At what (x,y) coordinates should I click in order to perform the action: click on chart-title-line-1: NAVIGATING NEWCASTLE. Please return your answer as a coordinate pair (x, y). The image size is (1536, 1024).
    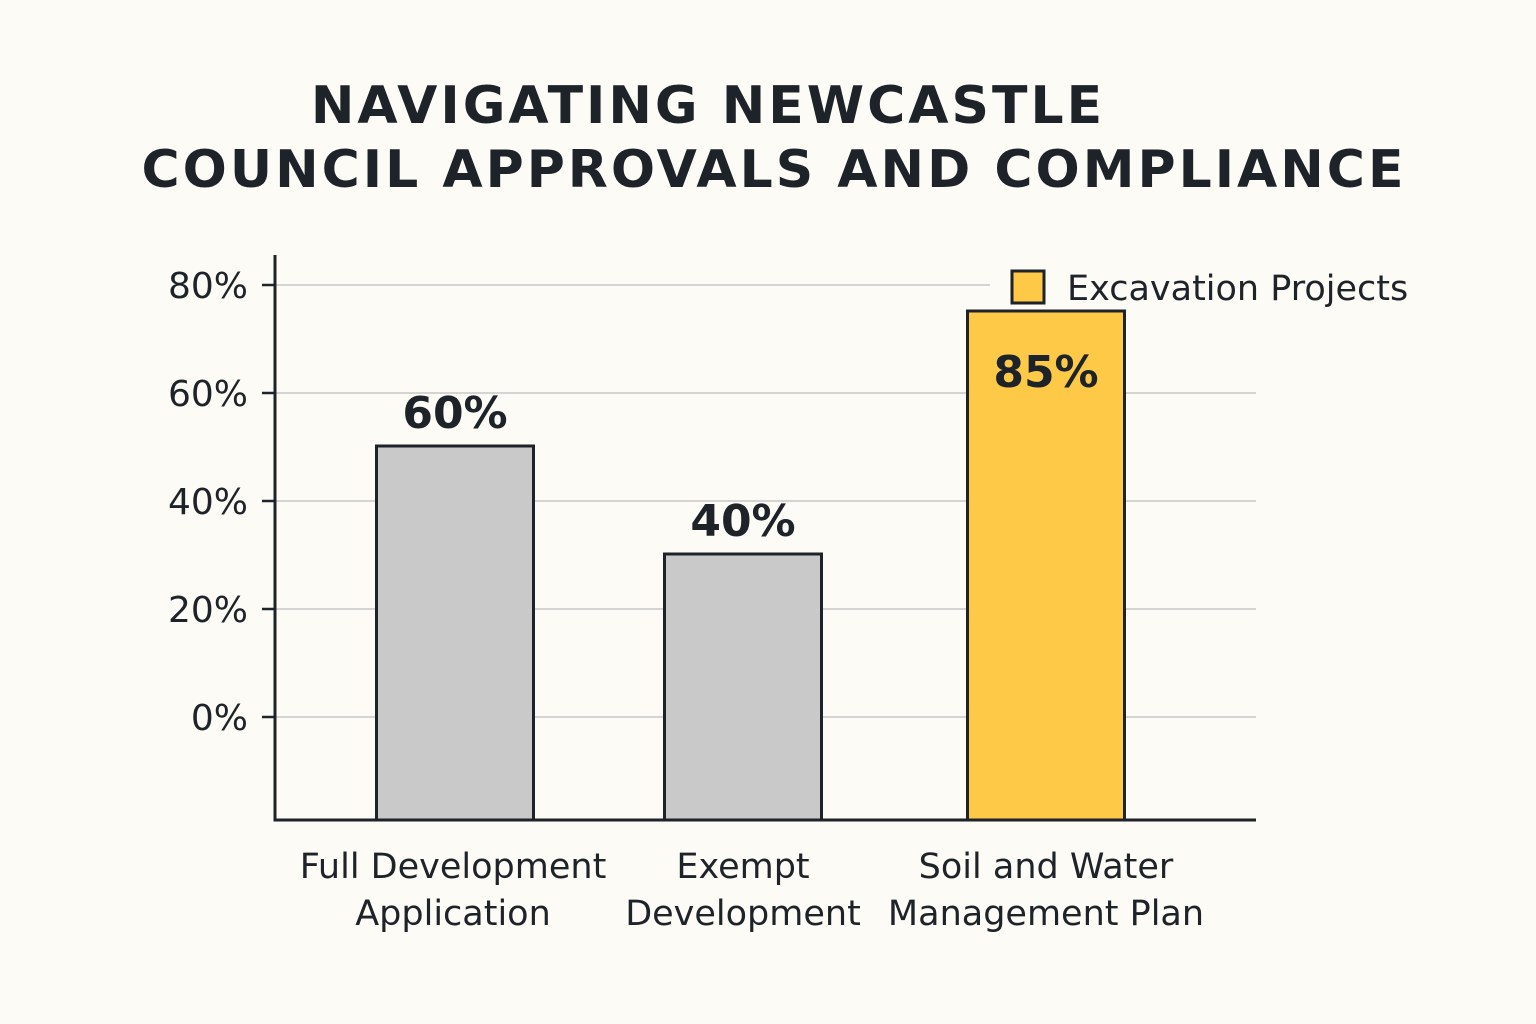
    Looking at the image, I should click on (708, 106).